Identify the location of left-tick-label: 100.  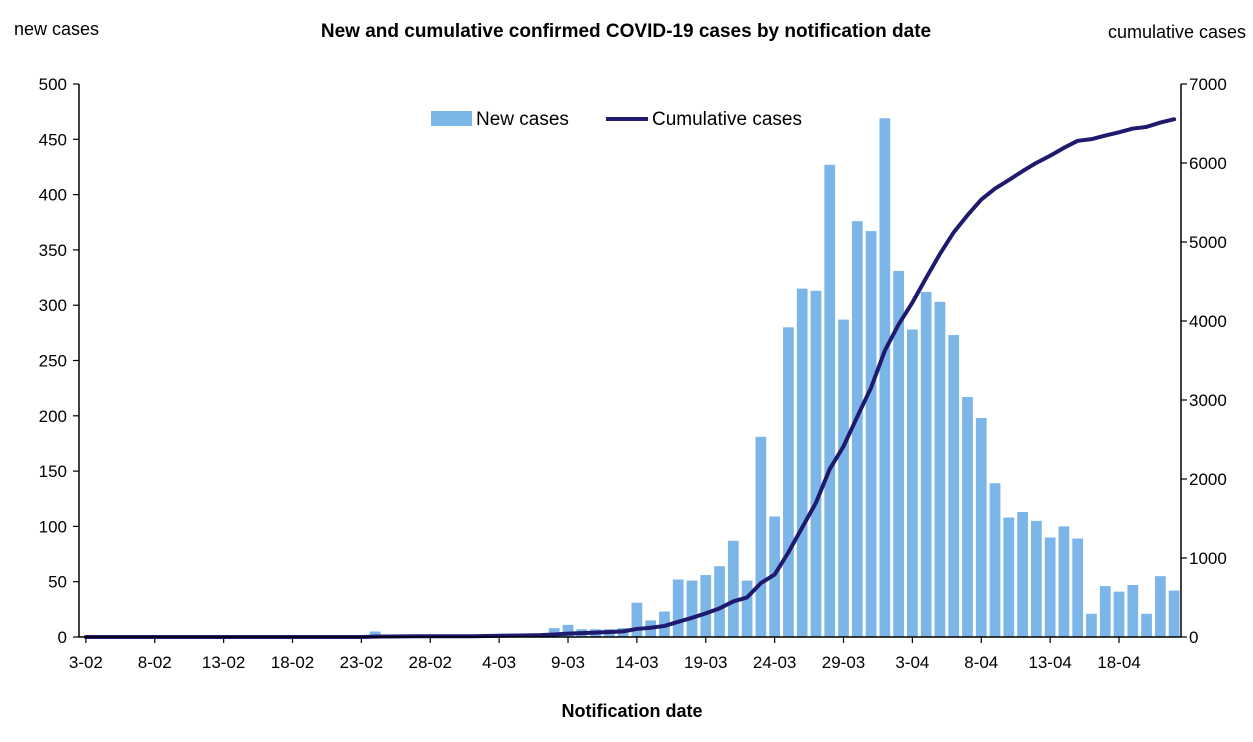
(53, 526).